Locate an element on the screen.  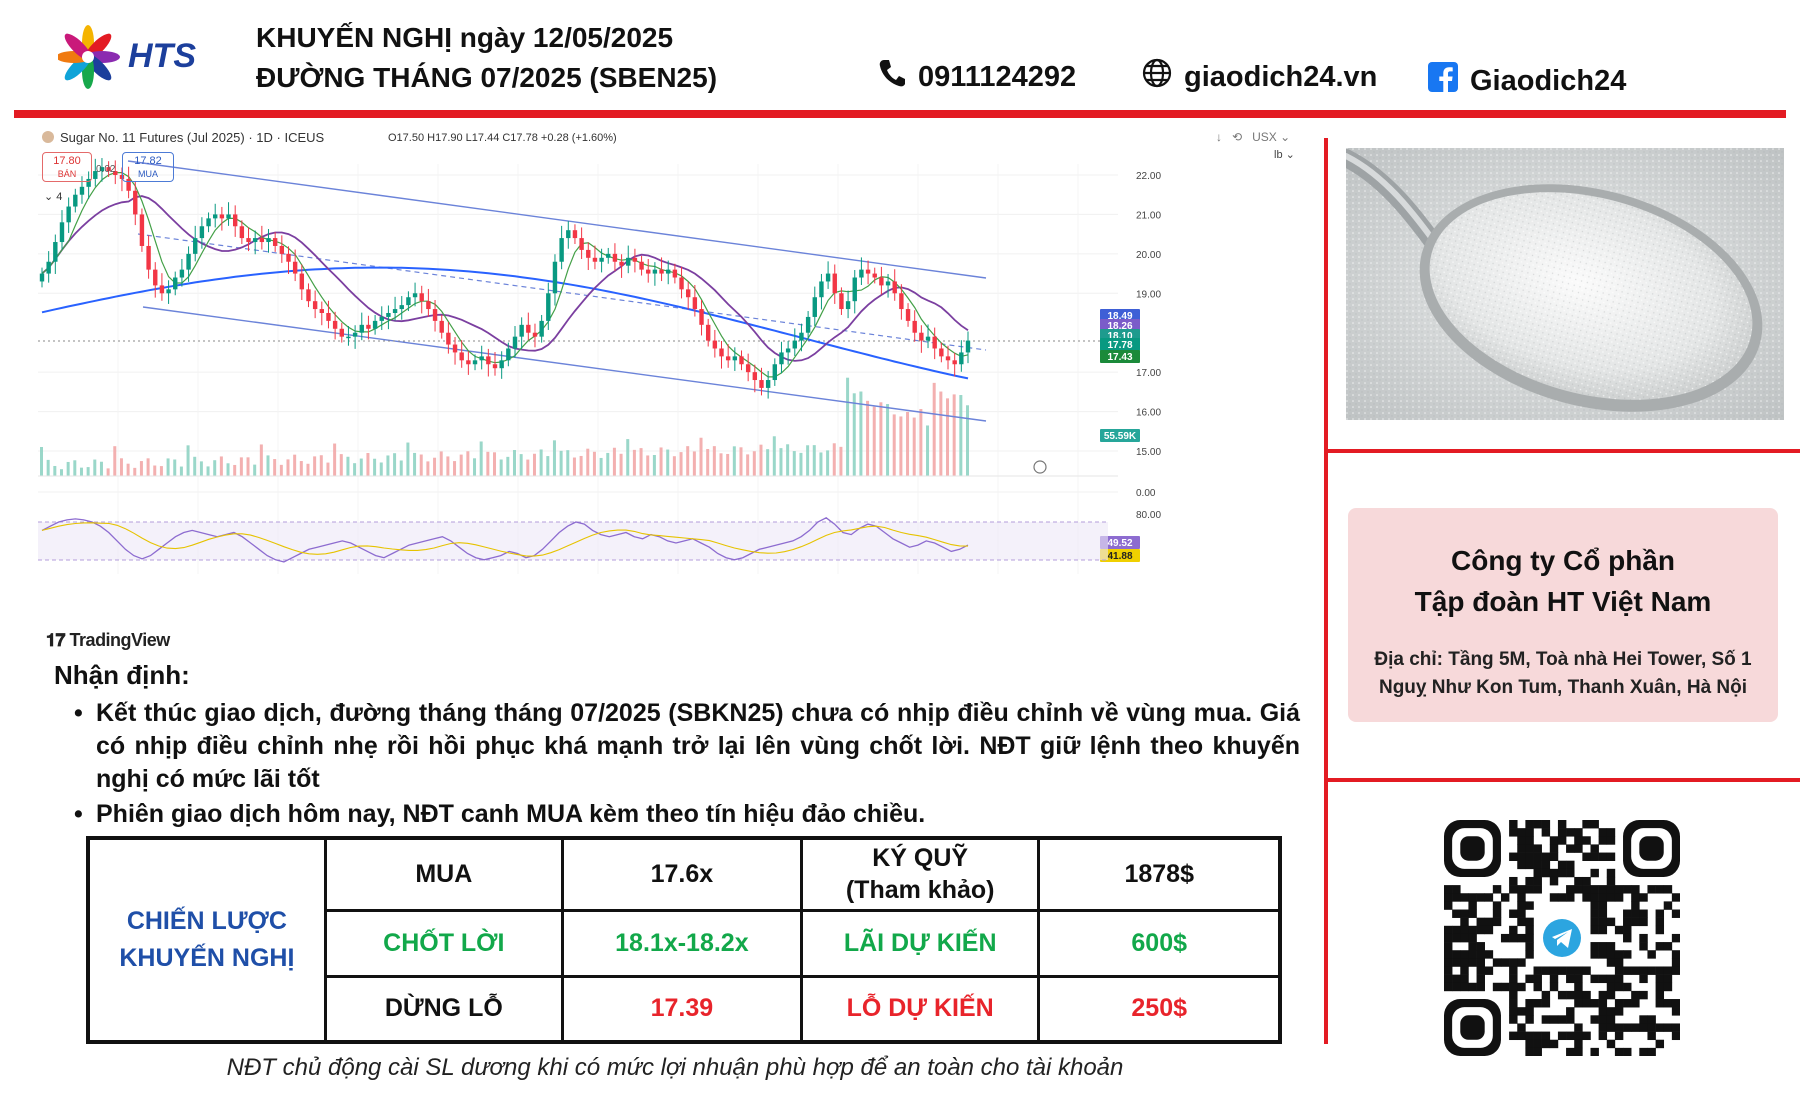
strategy-label: CHIẾN LƯỢC KHUYẾN NGHỊ is located at coordinates (206, 940).